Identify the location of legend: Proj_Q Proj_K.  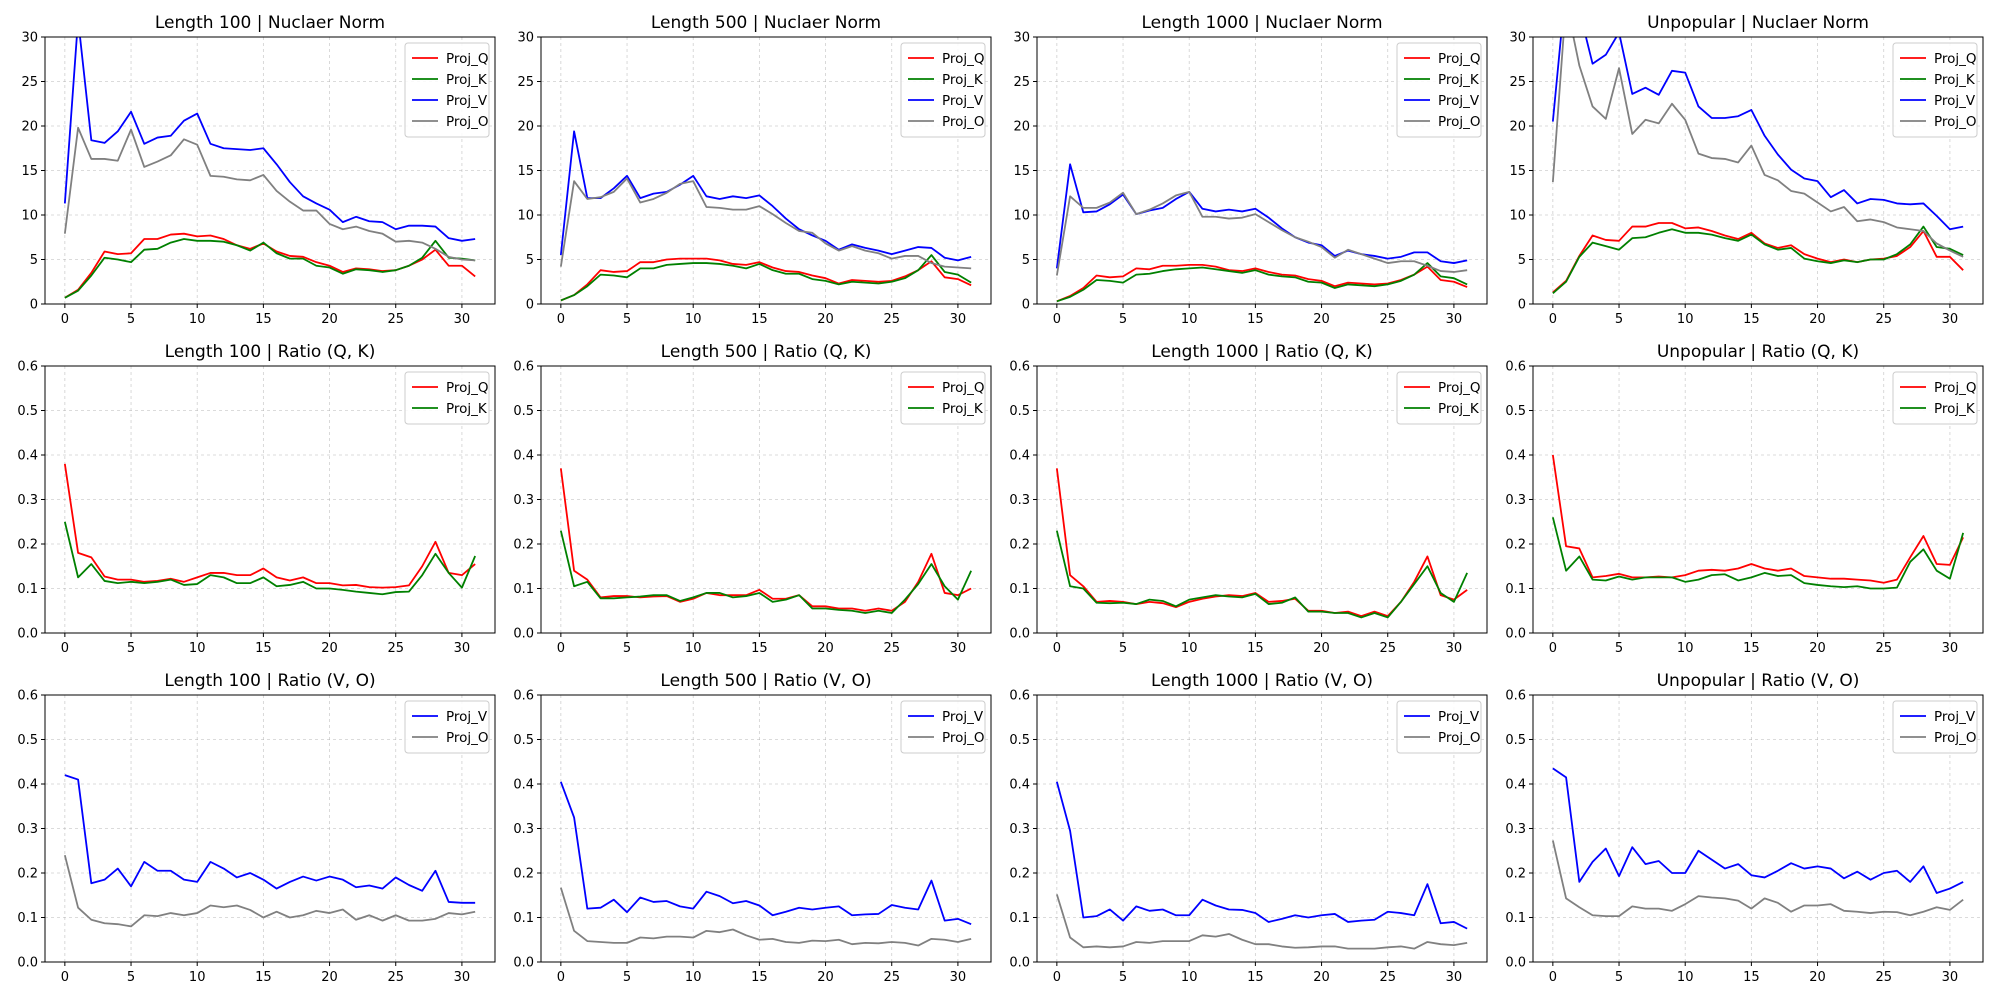
(1439, 398).